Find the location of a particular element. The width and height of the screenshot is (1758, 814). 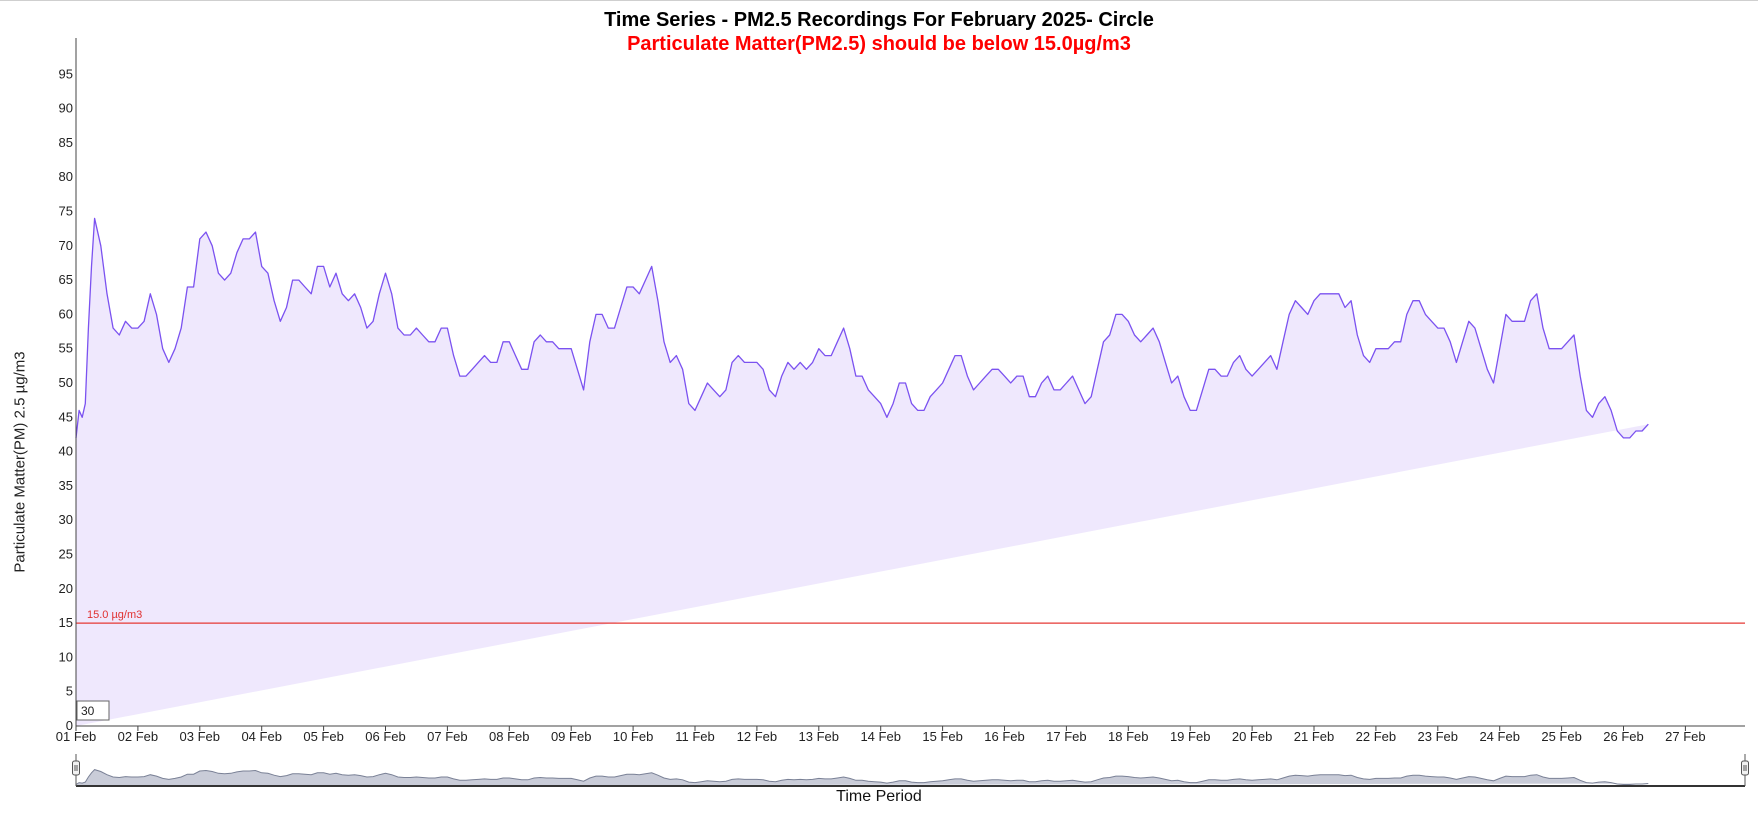

x-tick-label: 20 Feb is located at coordinates (1252, 736).